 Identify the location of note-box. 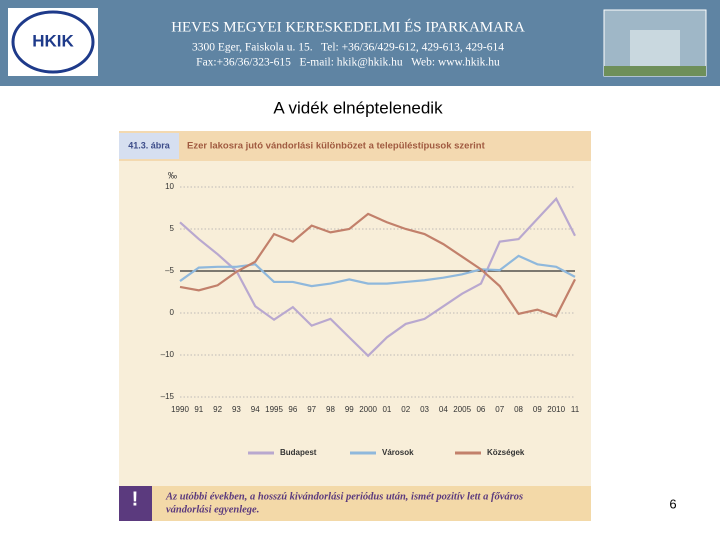
(355, 503).